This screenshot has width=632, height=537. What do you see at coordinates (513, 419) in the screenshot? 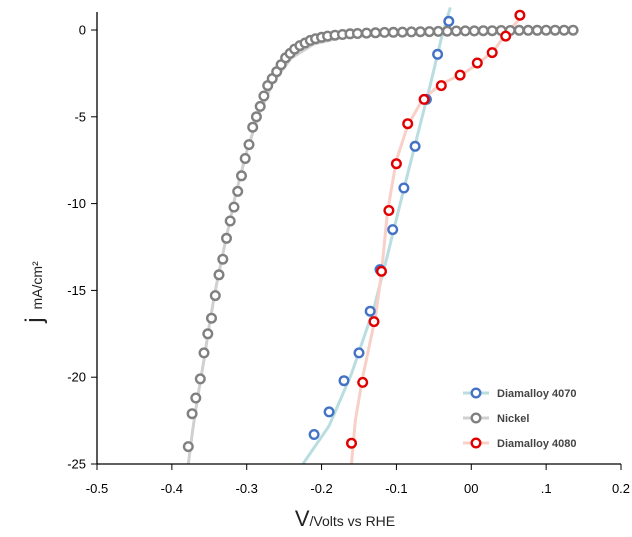
I see `legend-label: Nickel` at bounding box center [513, 419].